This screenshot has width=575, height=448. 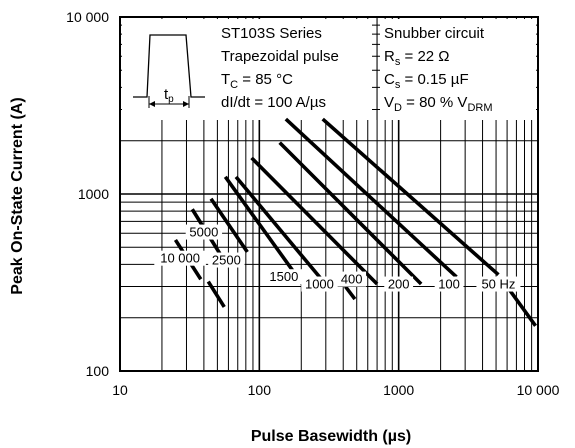 What do you see at coordinates (426, 81) in the screenshot?
I see `condition-right-line: Cs = 0.15 µF` at bounding box center [426, 81].